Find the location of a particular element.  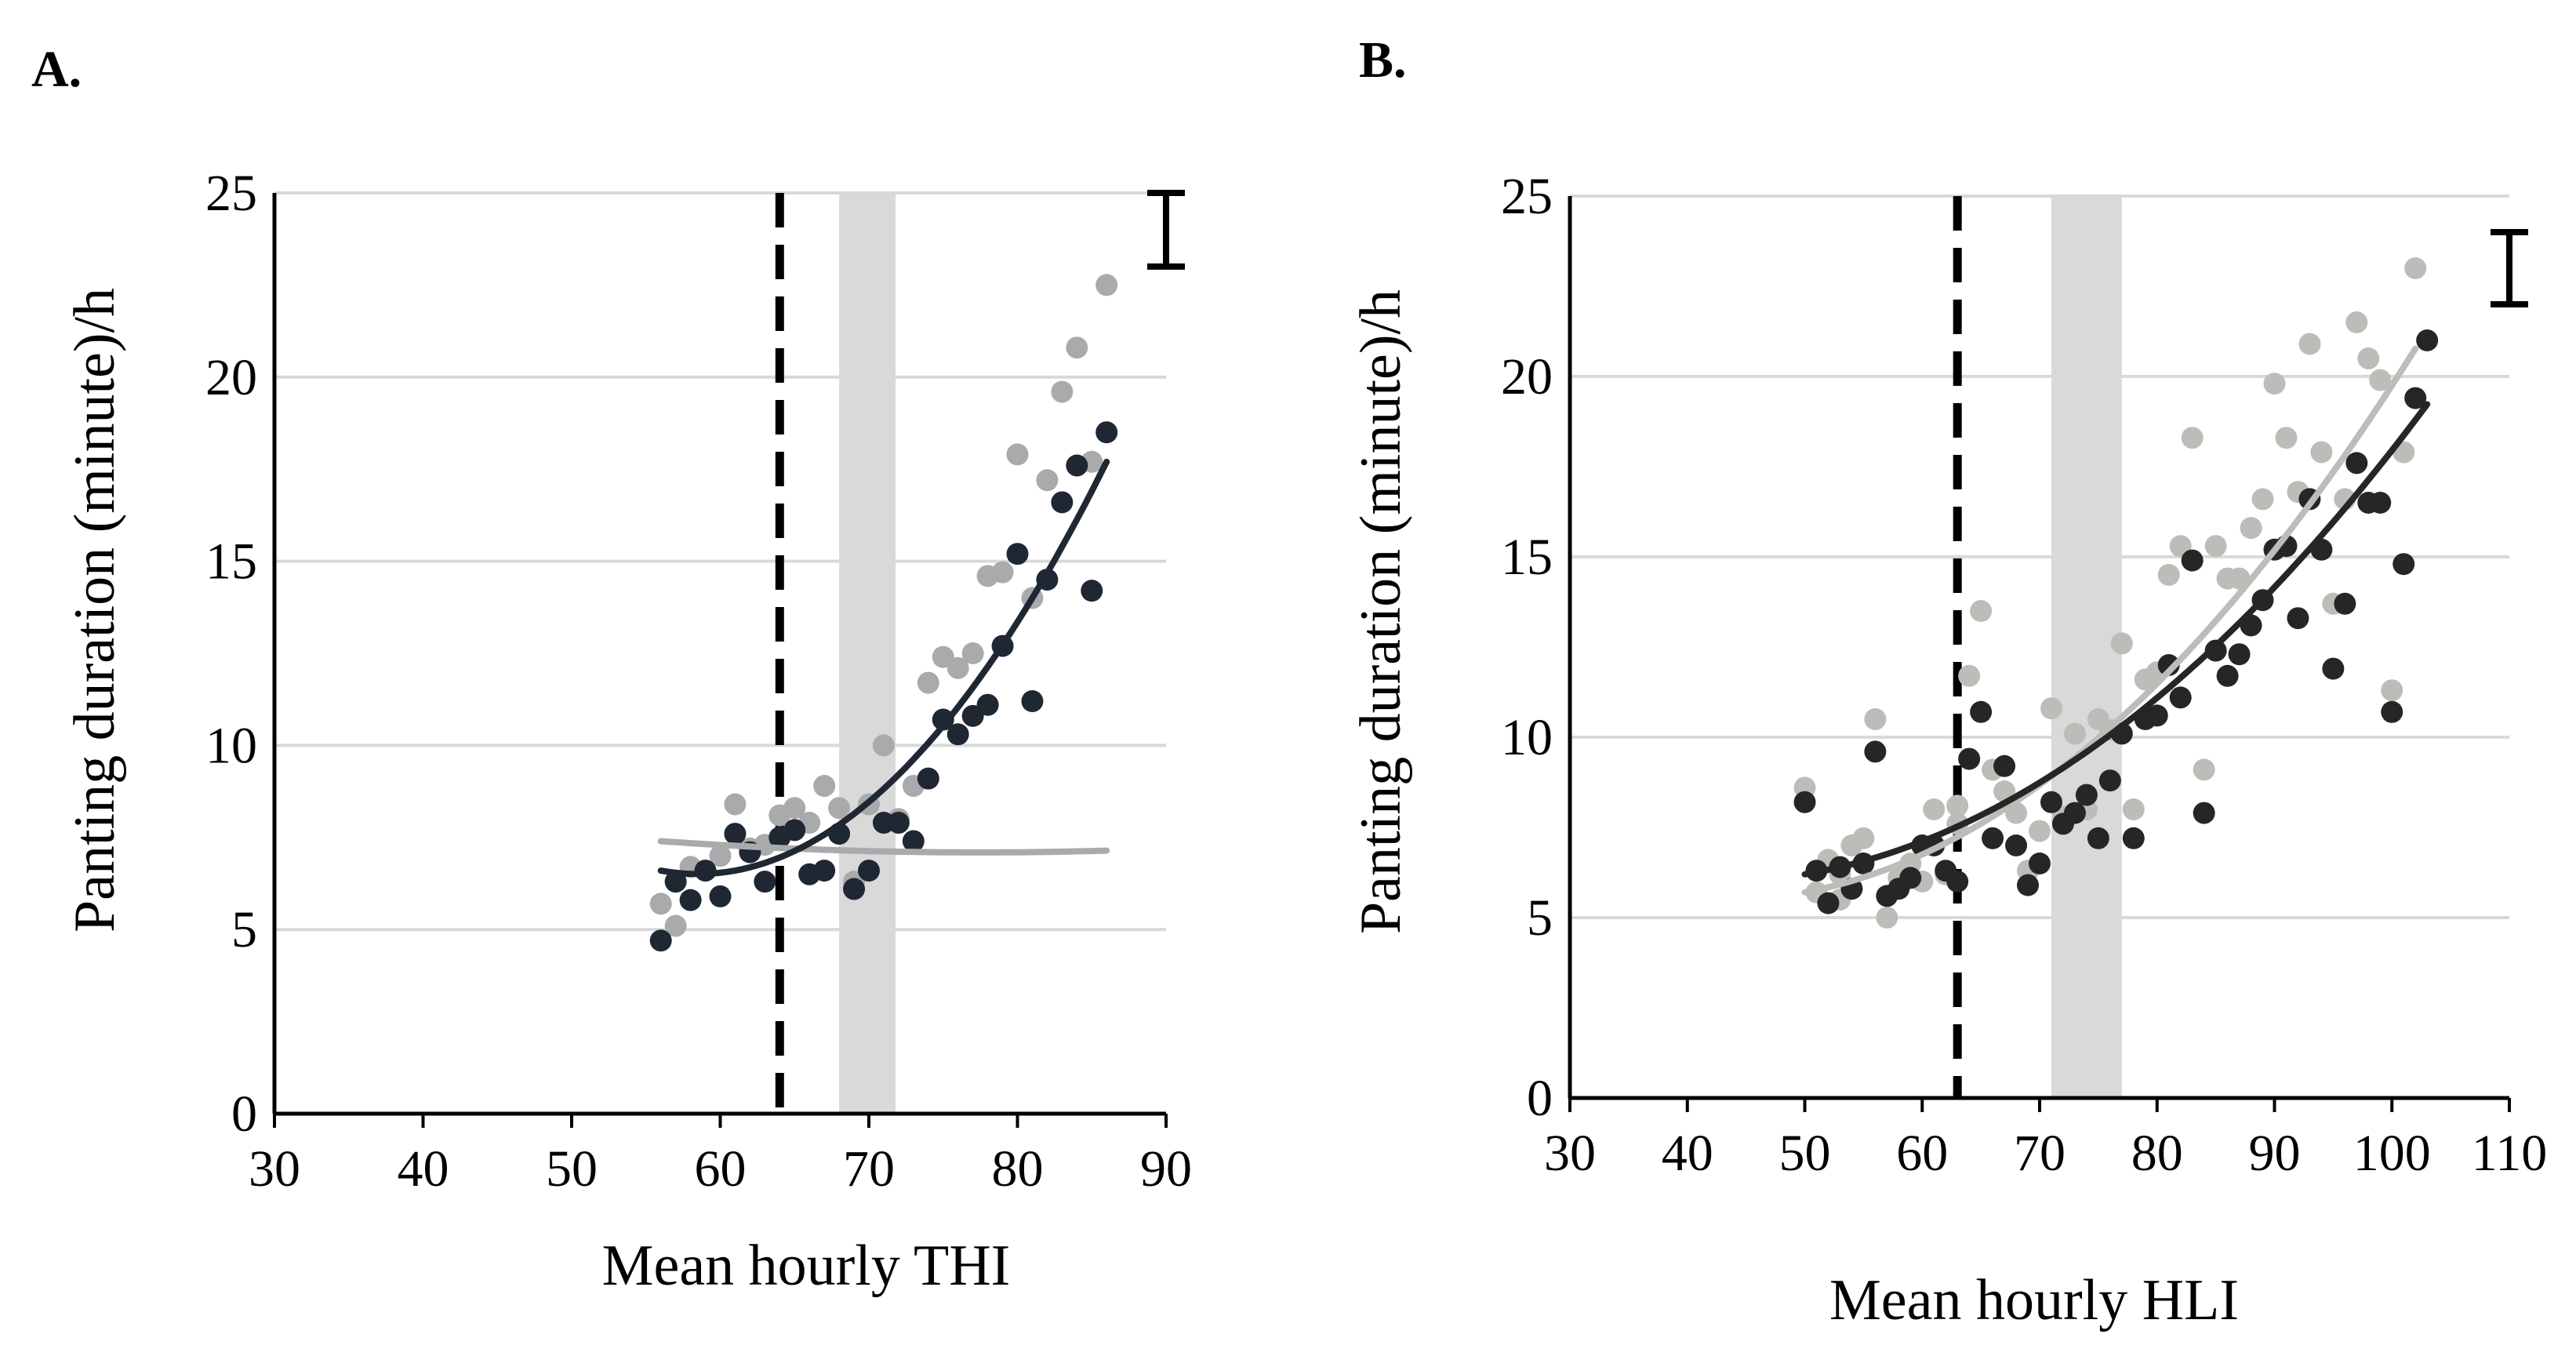

y-tick-label-b-20: 20 is located at coordinates (1527, 376).